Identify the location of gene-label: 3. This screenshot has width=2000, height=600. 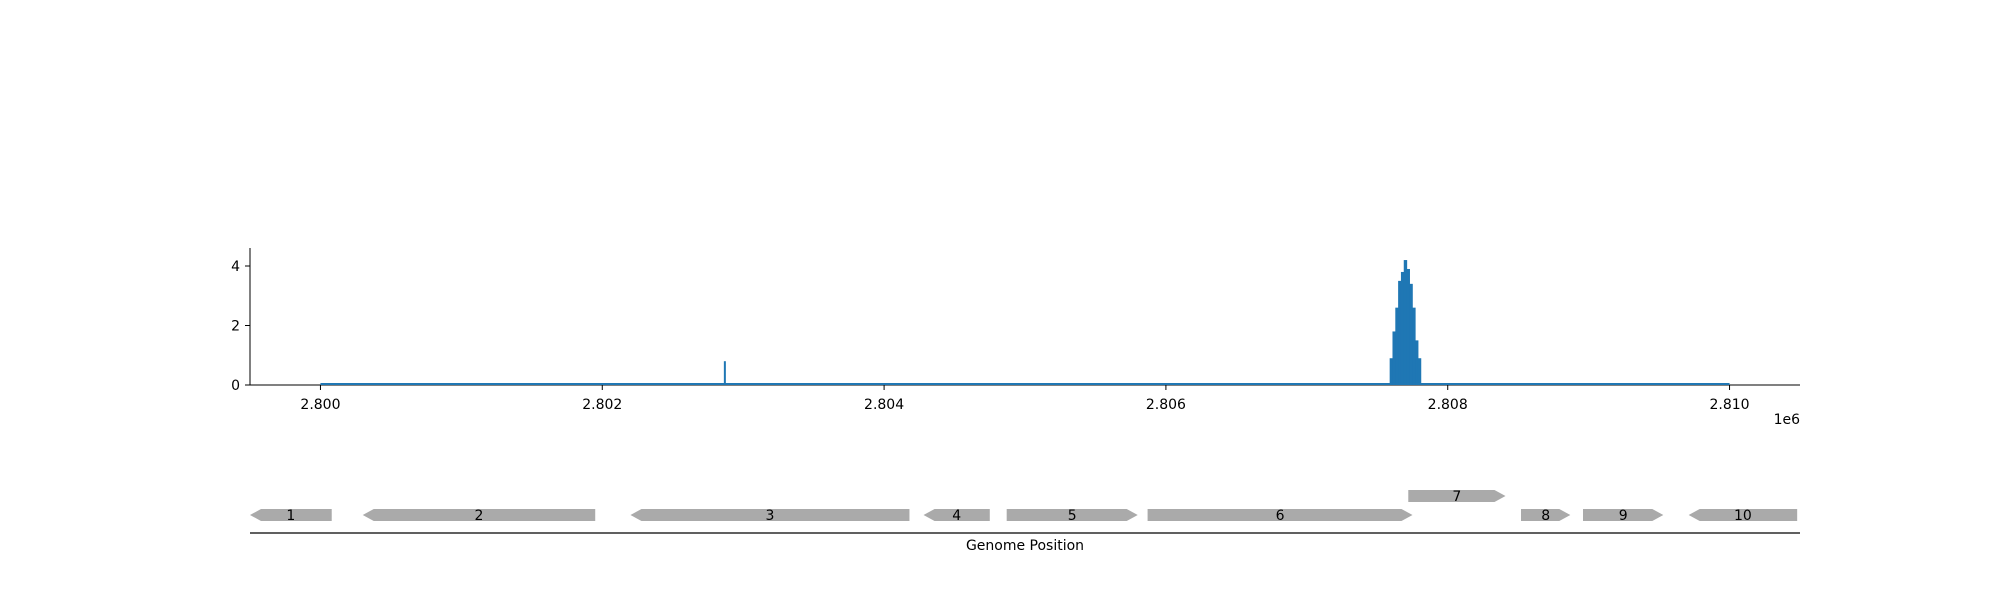
(769, 516).